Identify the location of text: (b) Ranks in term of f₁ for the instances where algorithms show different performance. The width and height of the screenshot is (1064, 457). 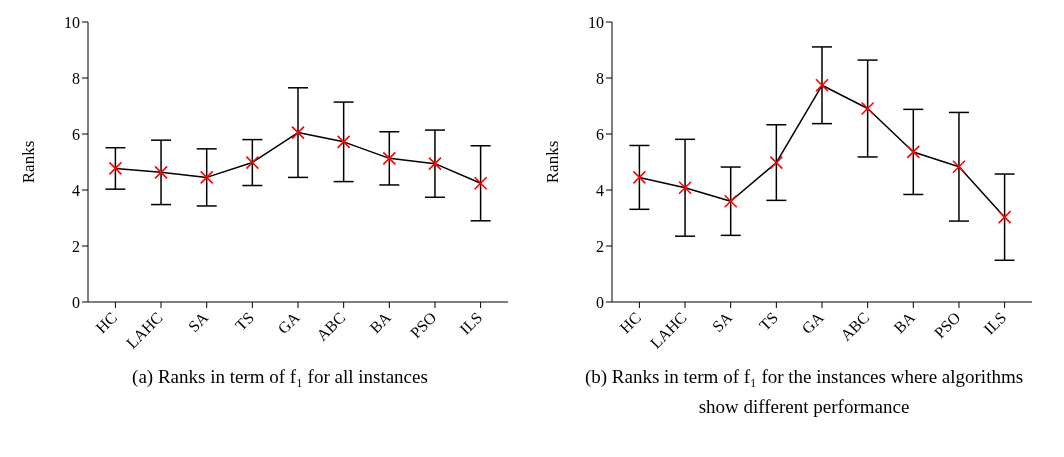
(804, 392).